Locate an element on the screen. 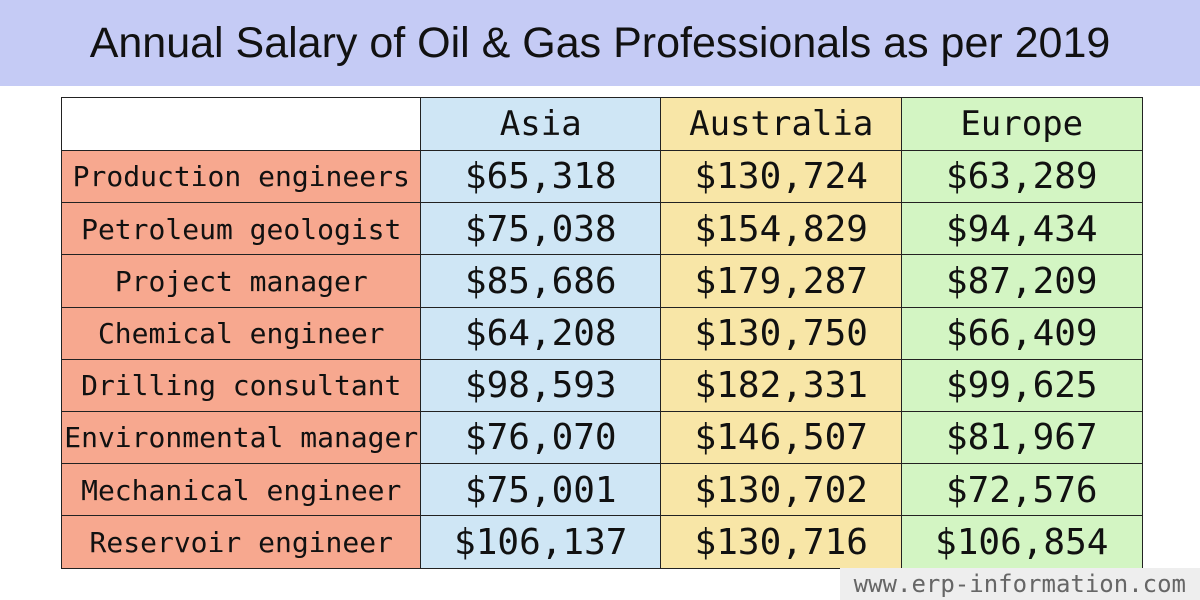  salary-value: $94,434 is located at coordinates (1022, 229).